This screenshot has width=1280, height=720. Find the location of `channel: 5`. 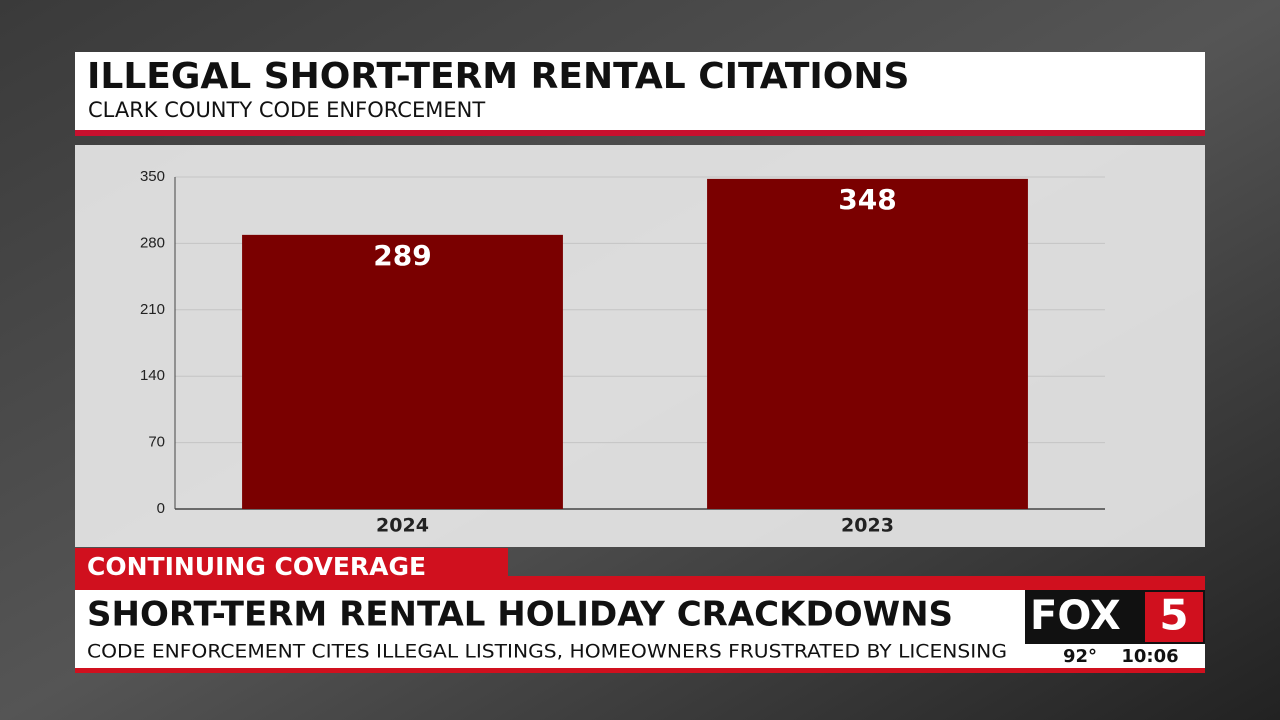

channel: 5 is located at coordinates (1173, 615).